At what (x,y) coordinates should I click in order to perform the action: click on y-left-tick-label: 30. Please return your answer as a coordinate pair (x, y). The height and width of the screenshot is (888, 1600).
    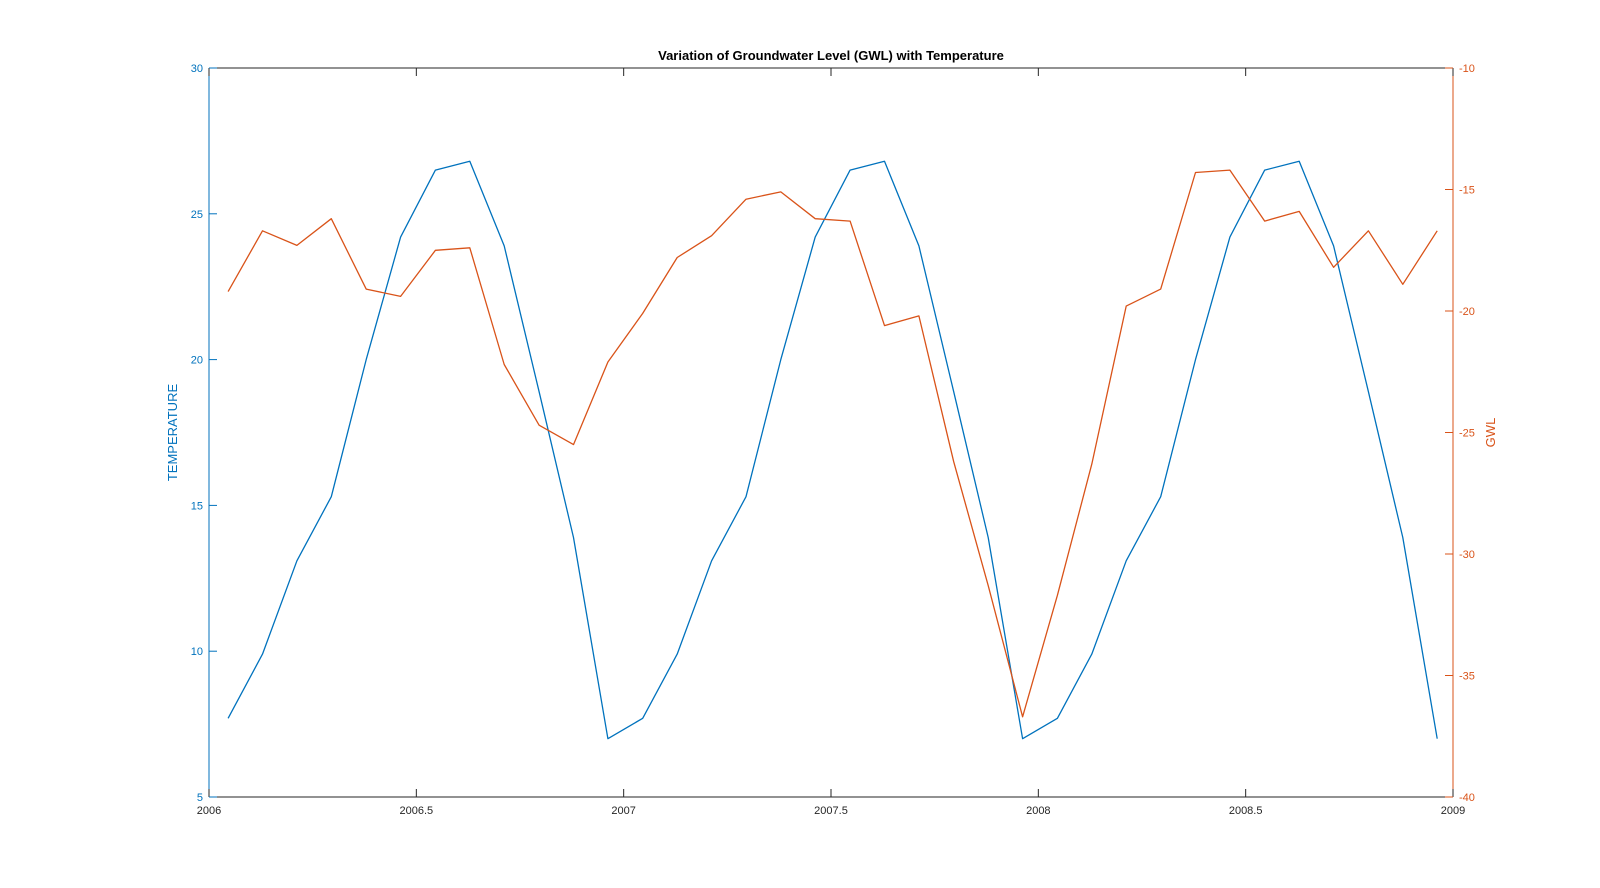
    Looking at the image, I should click on (197, 69).